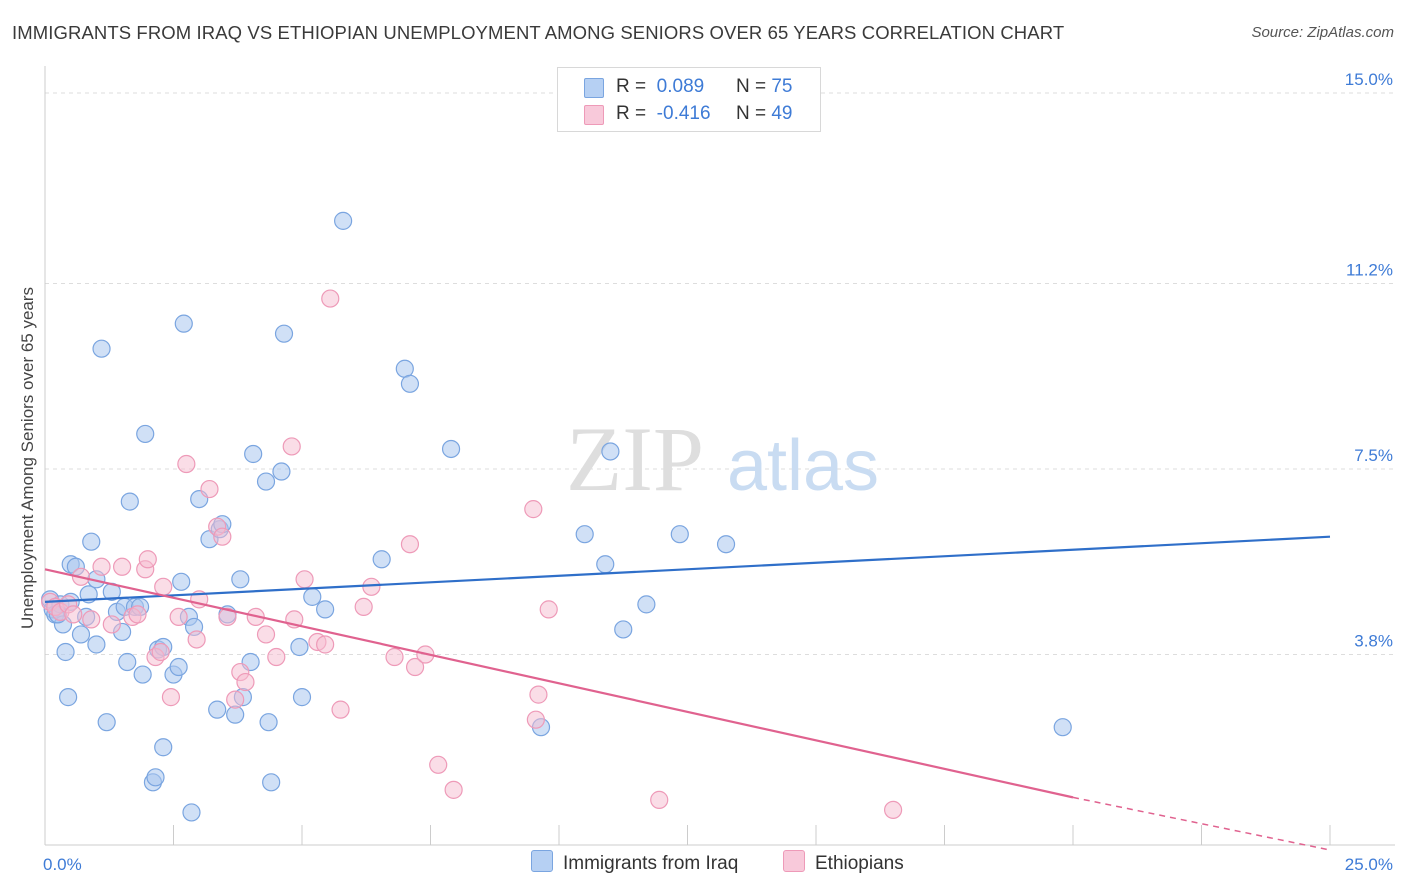 This screenshot has width=1406, height=892. Describe the element at coordinates (1369, 270) in the screenshot. I see `y-tick-label: 11.2%` at that location.